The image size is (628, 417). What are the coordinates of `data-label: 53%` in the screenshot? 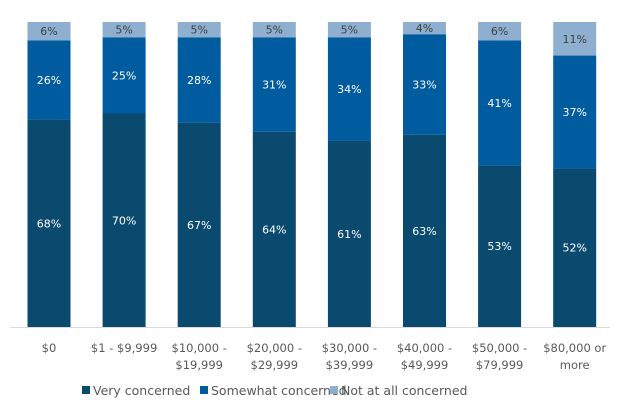 It's located at (499, 246).